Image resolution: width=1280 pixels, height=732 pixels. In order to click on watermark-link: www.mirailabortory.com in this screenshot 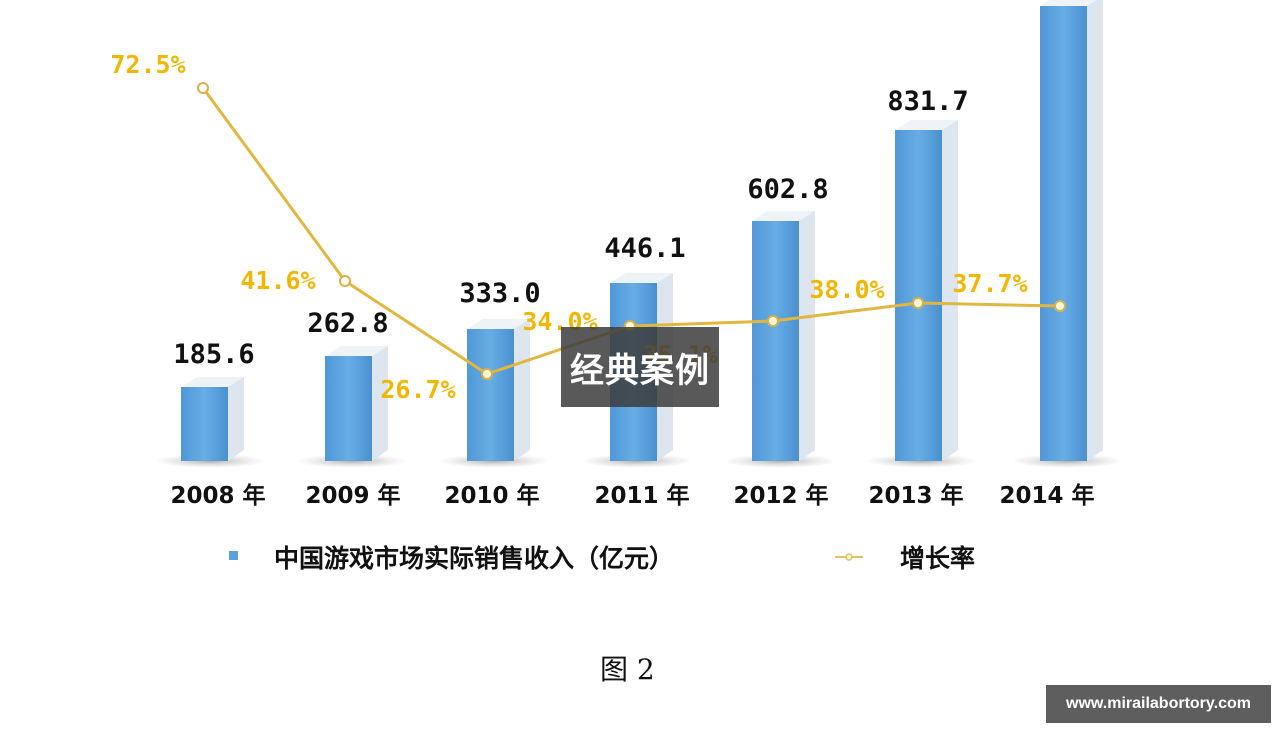, I will do `click(1158, 704)`.